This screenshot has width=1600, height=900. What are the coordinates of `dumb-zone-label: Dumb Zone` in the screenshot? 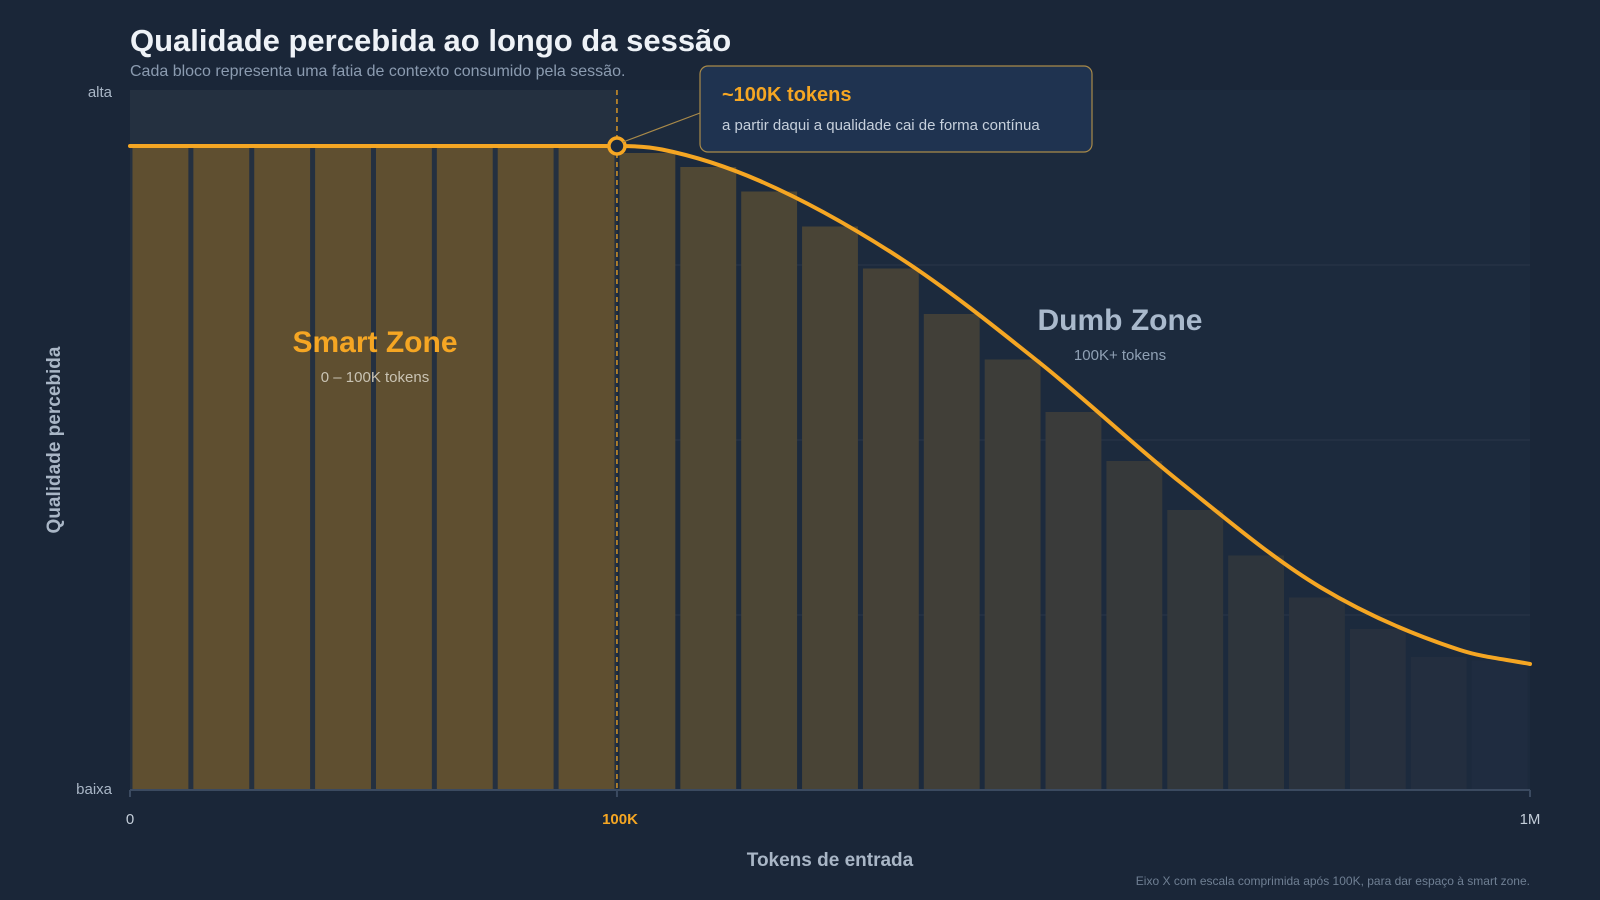 It's located at (1120, 320).